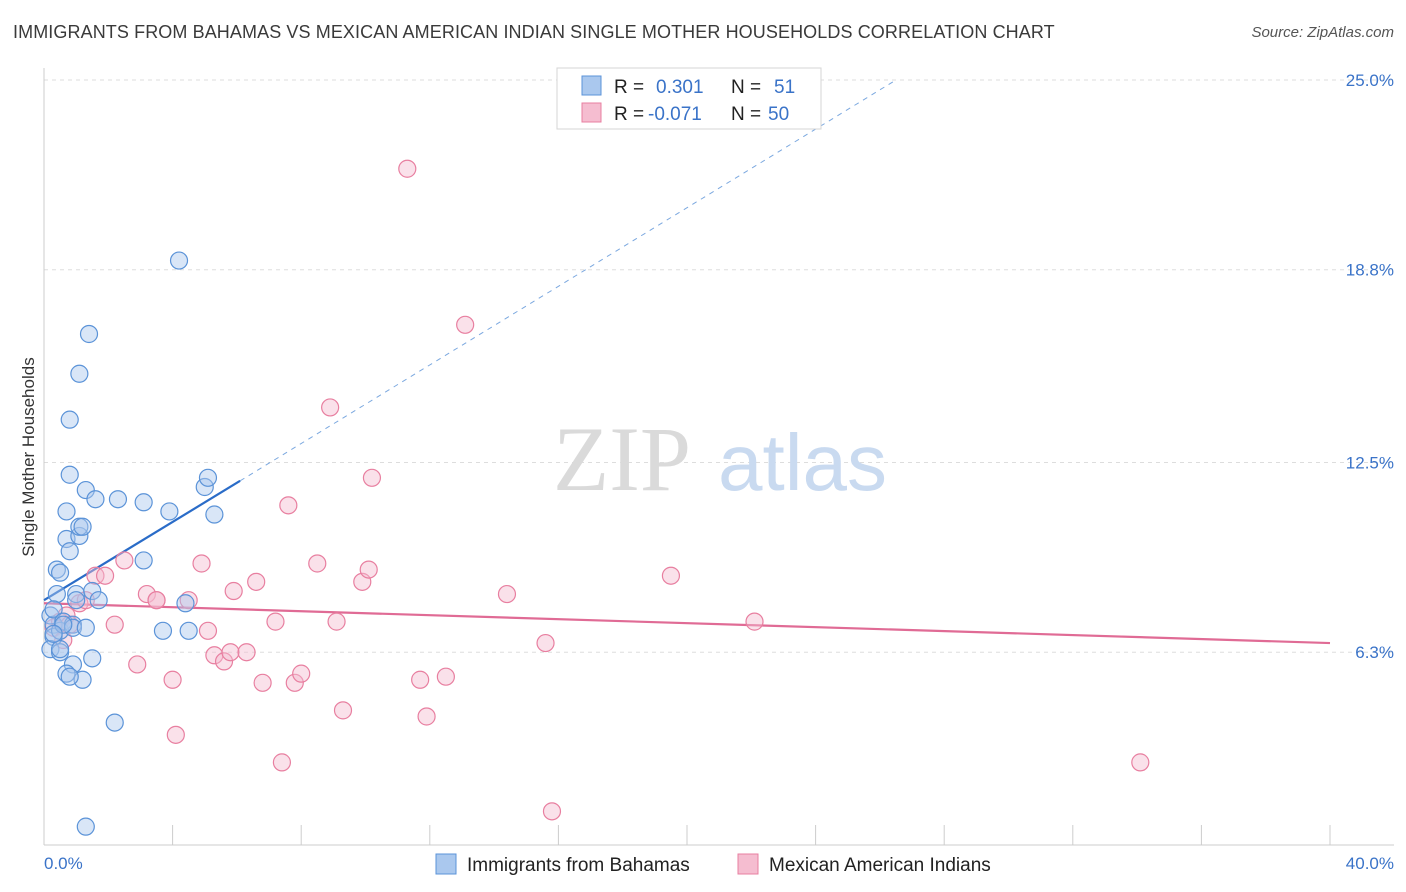 The width and height of the screenshot is (1406, 892). I want to click on legend-box: R = 0.301 N = 51 R = -0.071 N = 50, so click(689, 98).